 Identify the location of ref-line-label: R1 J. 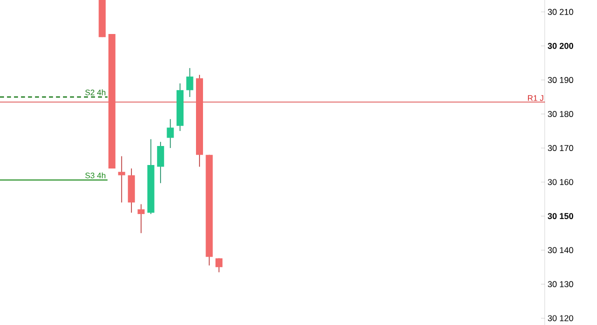
(536, 98).